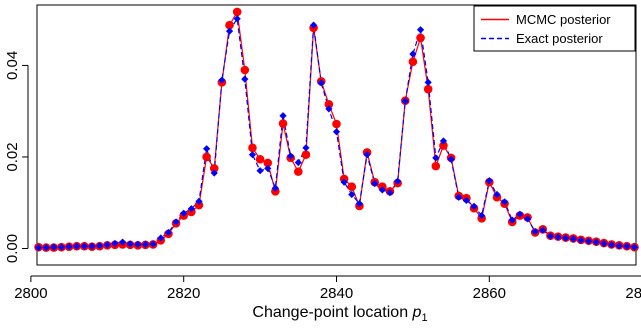 This screenshot has height=329, width=641. What do you see at coordinates (12, 248) in the screenshot?
I see `y-tick-label: 0.00` at bounding box center [12, 248].